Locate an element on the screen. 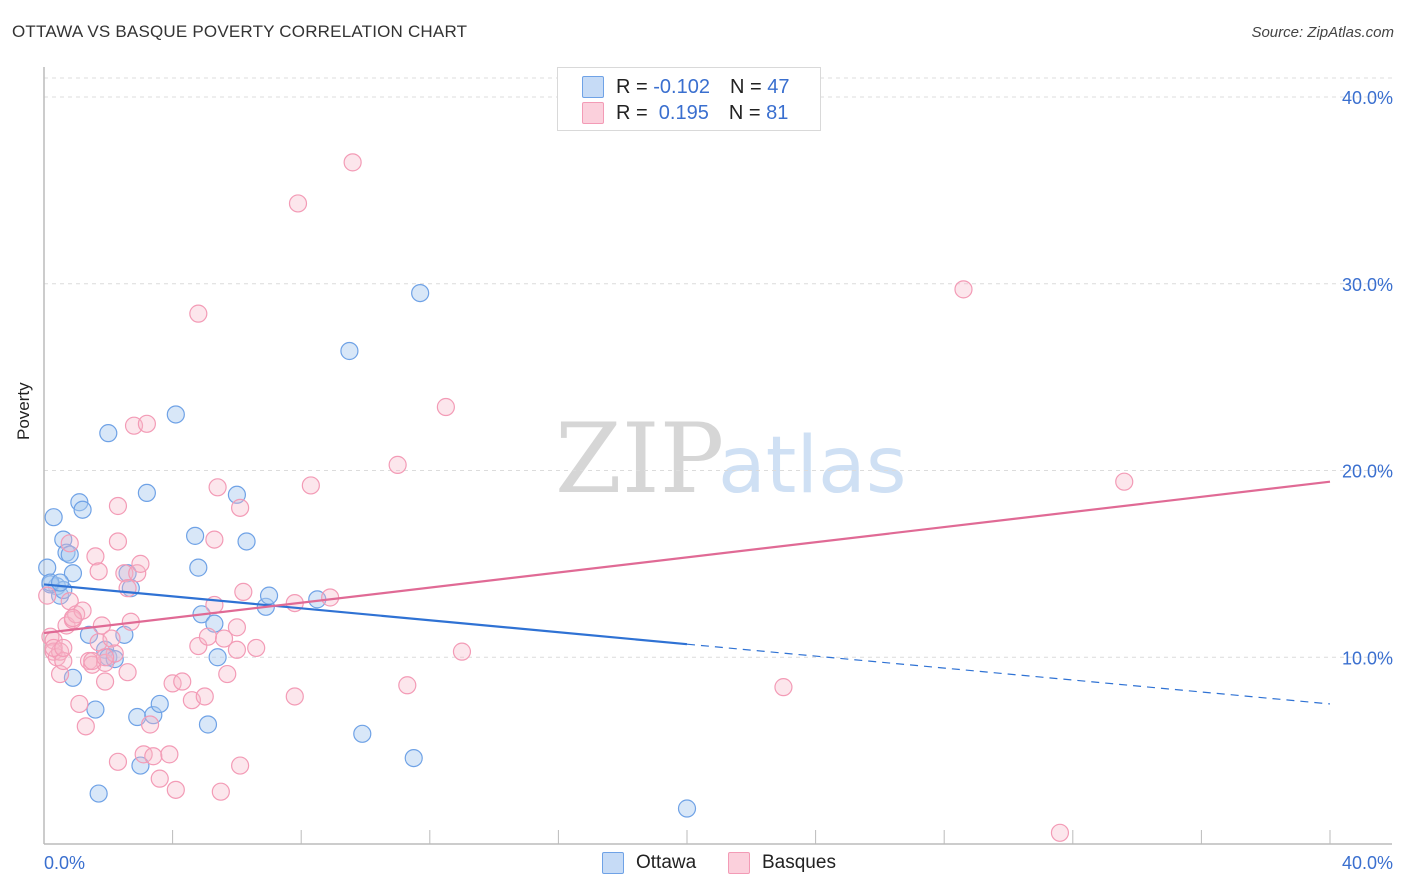 This screenshot has width=1406, height=892. series-label-ottawa: Ottawa is located at coordinates (666, 862).